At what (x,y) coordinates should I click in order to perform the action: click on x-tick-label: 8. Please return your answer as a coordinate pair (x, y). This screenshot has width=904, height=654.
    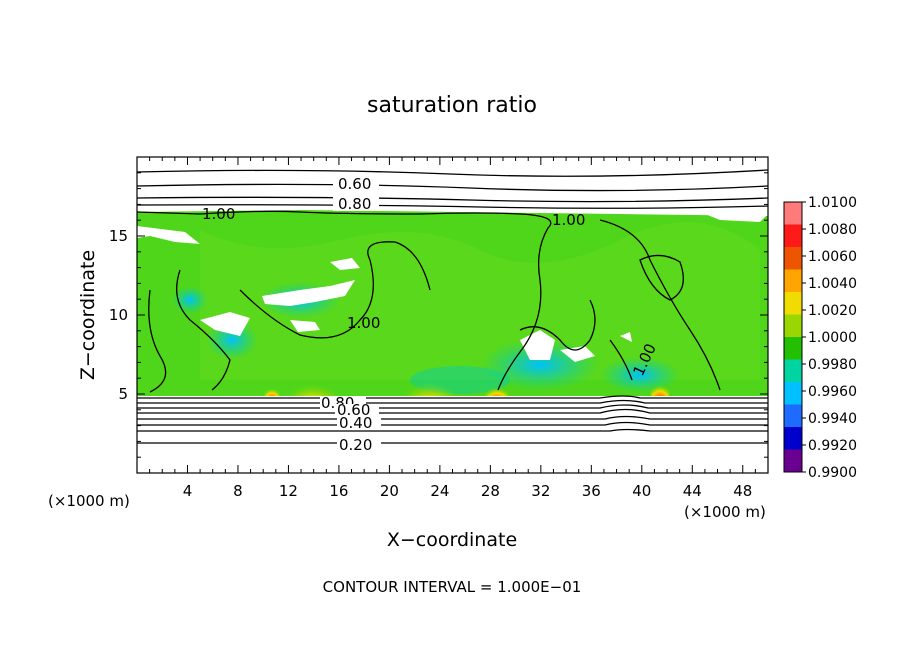
    Looking at the image, I should click on (238, 491).